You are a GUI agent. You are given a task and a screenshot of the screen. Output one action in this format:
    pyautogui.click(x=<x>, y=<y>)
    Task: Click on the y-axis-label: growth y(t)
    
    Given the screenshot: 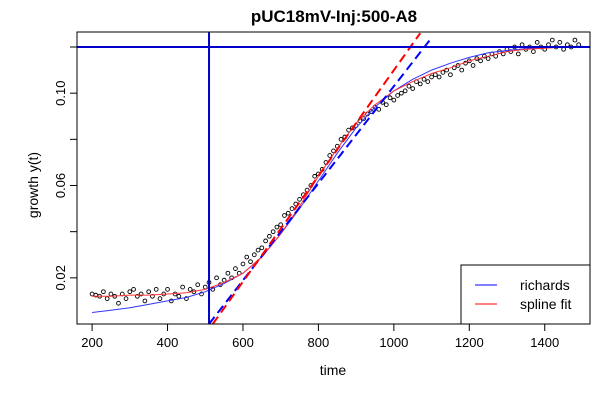 What is the action you would take?
    pyautogui.click(x=33, y=185)
    